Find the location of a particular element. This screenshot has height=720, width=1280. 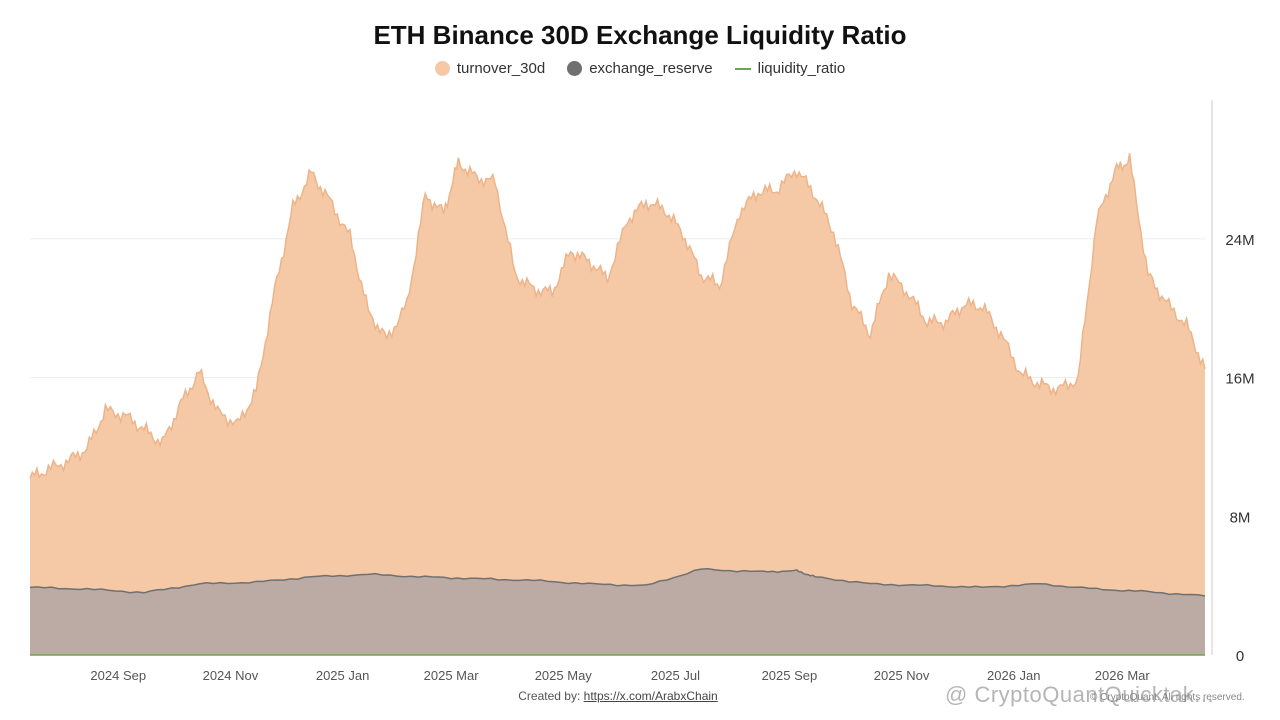

x-tick-label: 2026 Mar is located at coordinates (1123, 675).